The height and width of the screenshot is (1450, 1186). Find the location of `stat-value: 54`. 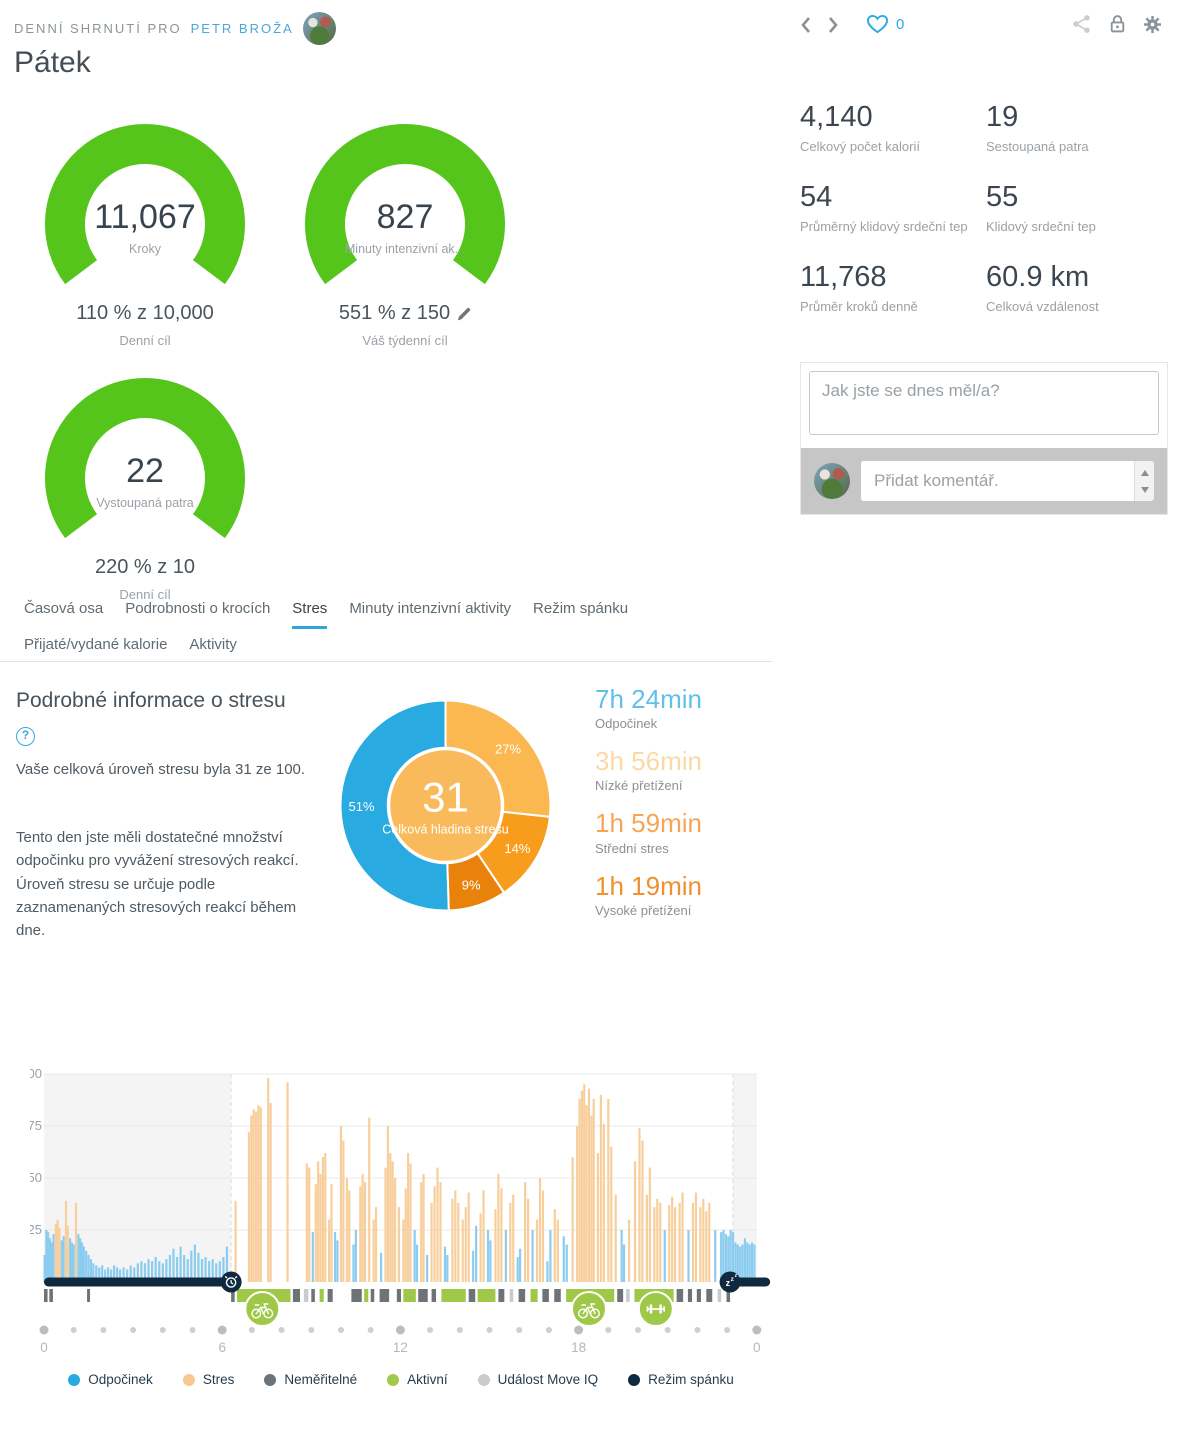

stat-value: 54 is located at coordinates (816, 196).